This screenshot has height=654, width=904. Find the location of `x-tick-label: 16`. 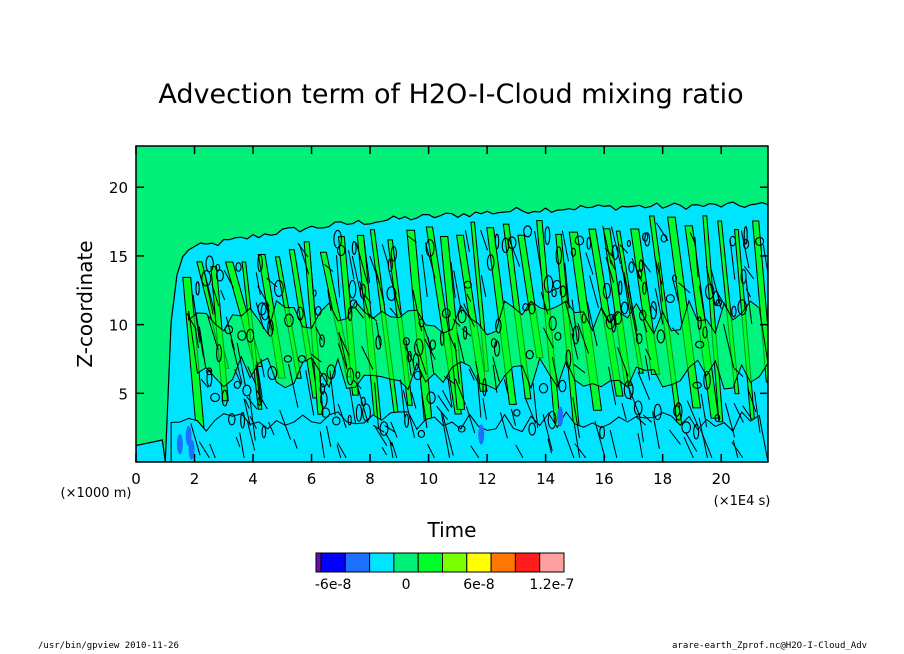

x-tick-label: 16 is located at coordinates (604, 479).